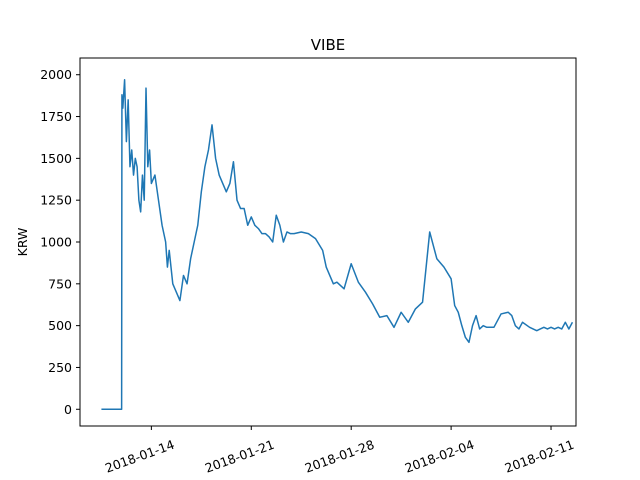 Image resolution: width=640 pixels, height=480 pixels. What do you see at coordinates (56, 158) in the screenshot?
I see `y-tick-label: 1500` at bounding box center [56, 158].